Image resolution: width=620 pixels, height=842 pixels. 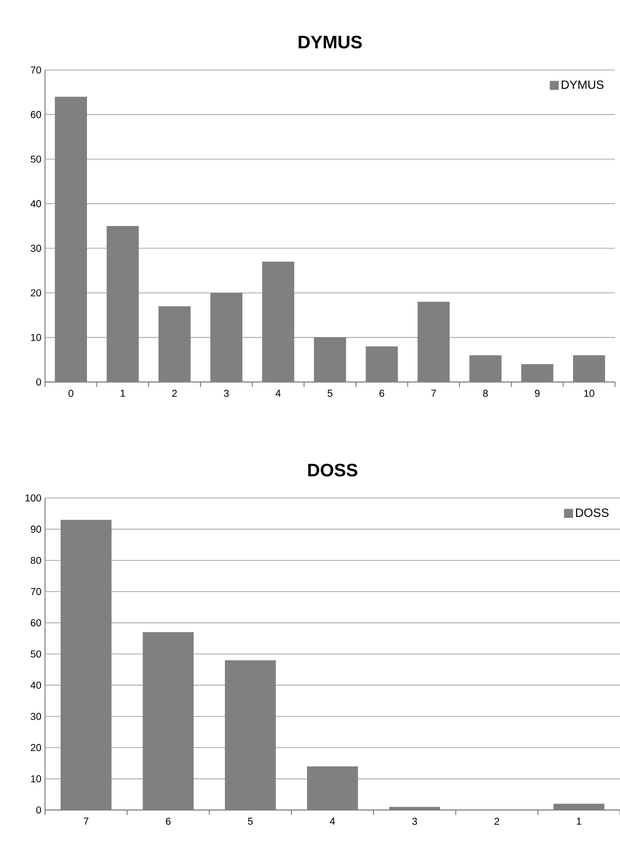 What do you see at coordinates (333, 470) in the screenshot?
I see `chart-title: DOSS` at bounding box center [333, 470].